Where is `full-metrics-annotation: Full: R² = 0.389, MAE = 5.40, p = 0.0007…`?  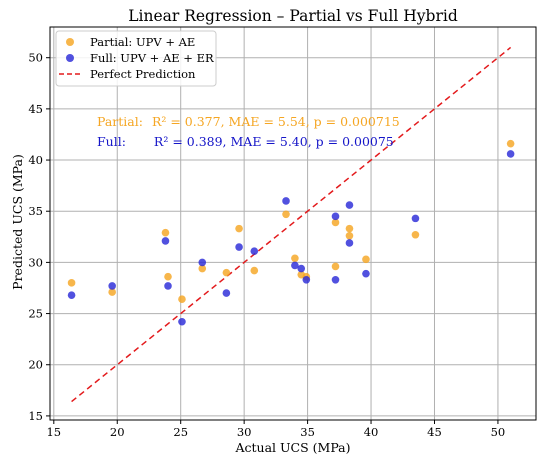
full-metrics-annotation: Full: R² = 0.389, MAE = 5.40, p = 0.0007… is located at coordinates (245, 141).